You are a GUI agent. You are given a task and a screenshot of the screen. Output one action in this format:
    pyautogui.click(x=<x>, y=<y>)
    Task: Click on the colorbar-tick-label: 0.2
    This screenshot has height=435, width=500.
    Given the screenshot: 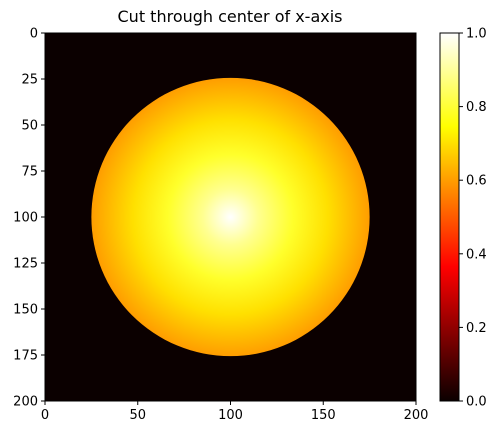 What is the action you would take?
    pyautogui.click(x=476, y=328)
    